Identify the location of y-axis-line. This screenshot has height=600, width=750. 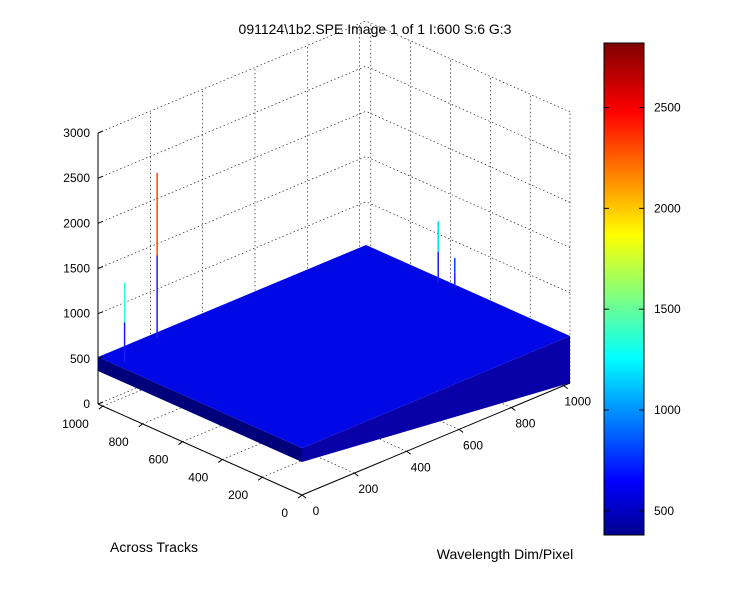
(200, 449).